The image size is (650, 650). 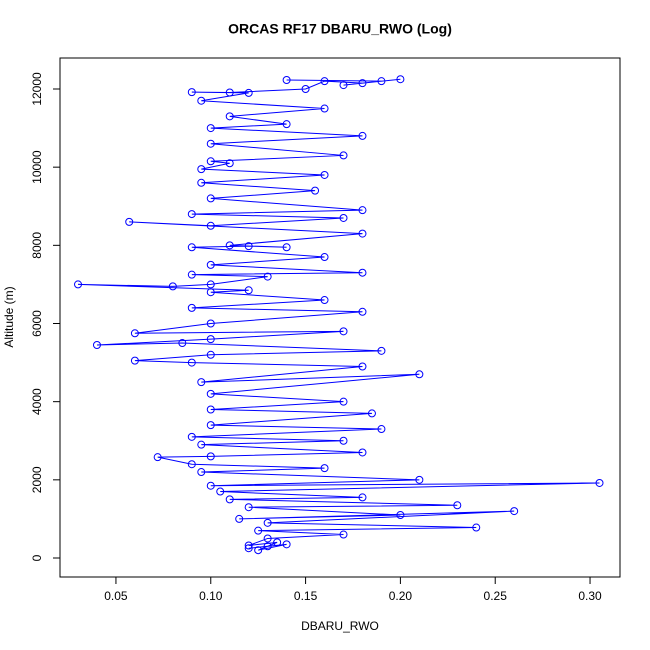 What do you see at coordinates (211, 596) in the screenshot?
I see `x-tick-label: 0.10` at bounding box center [211, 596].